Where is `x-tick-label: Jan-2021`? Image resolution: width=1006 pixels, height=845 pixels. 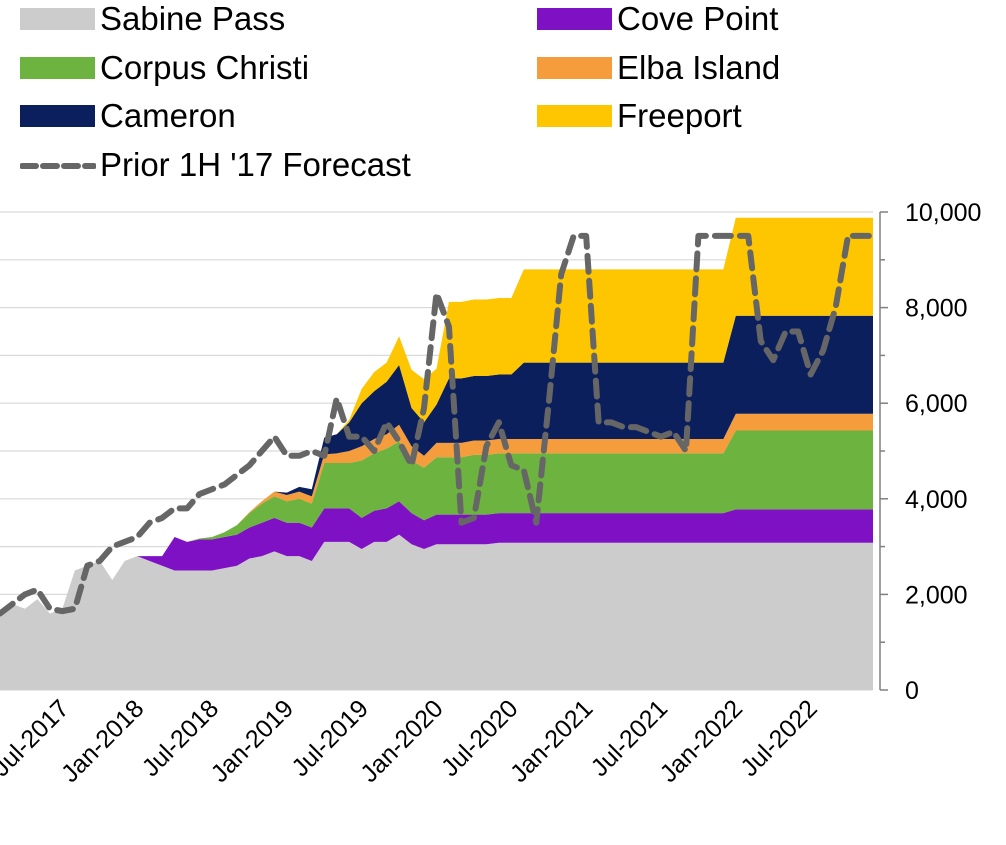
x-tick-label: Jan-2021 is located at coordinates (552, 741).